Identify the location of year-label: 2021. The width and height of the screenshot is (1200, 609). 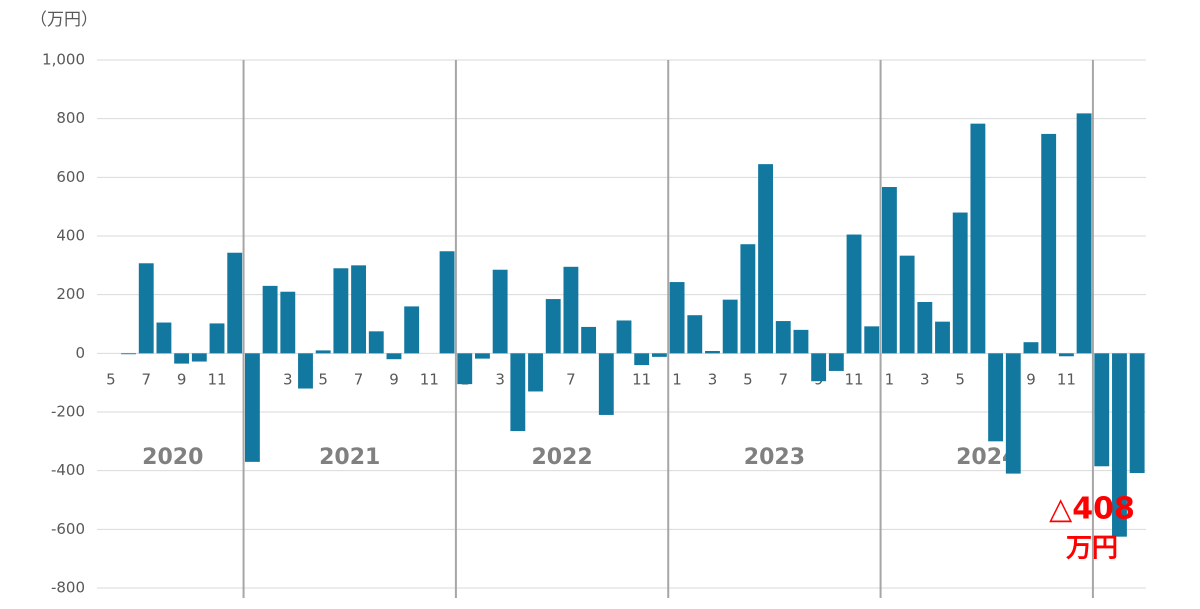
(349, 457).